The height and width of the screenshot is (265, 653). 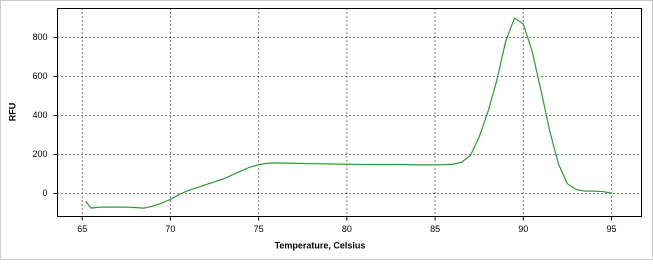 What do you see at coordinates (259, 229) in the screenshot?
I see `x-tick-label: 75` at bounding box center [259, 229].